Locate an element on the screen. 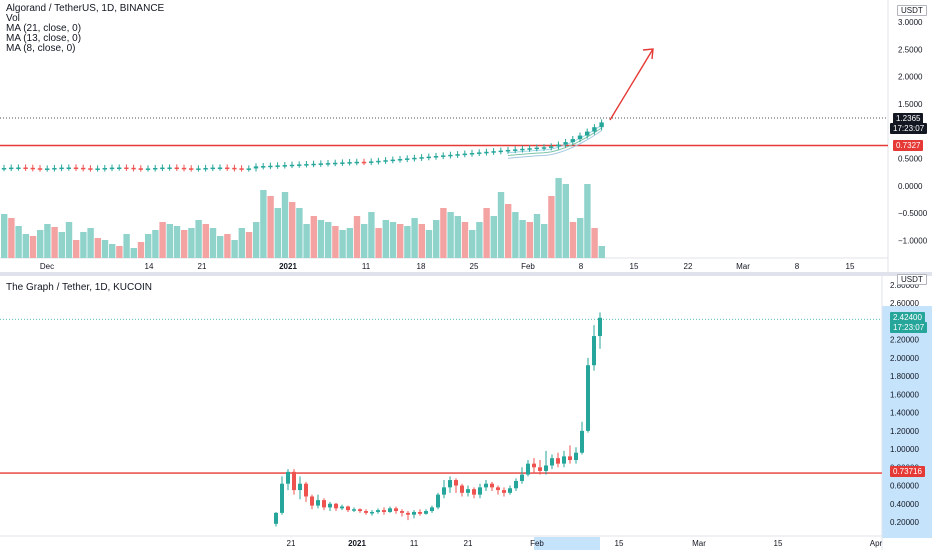 This screenshot has height=550, width=932. time-tick-label: 18 is located at coordinates (421, 266).